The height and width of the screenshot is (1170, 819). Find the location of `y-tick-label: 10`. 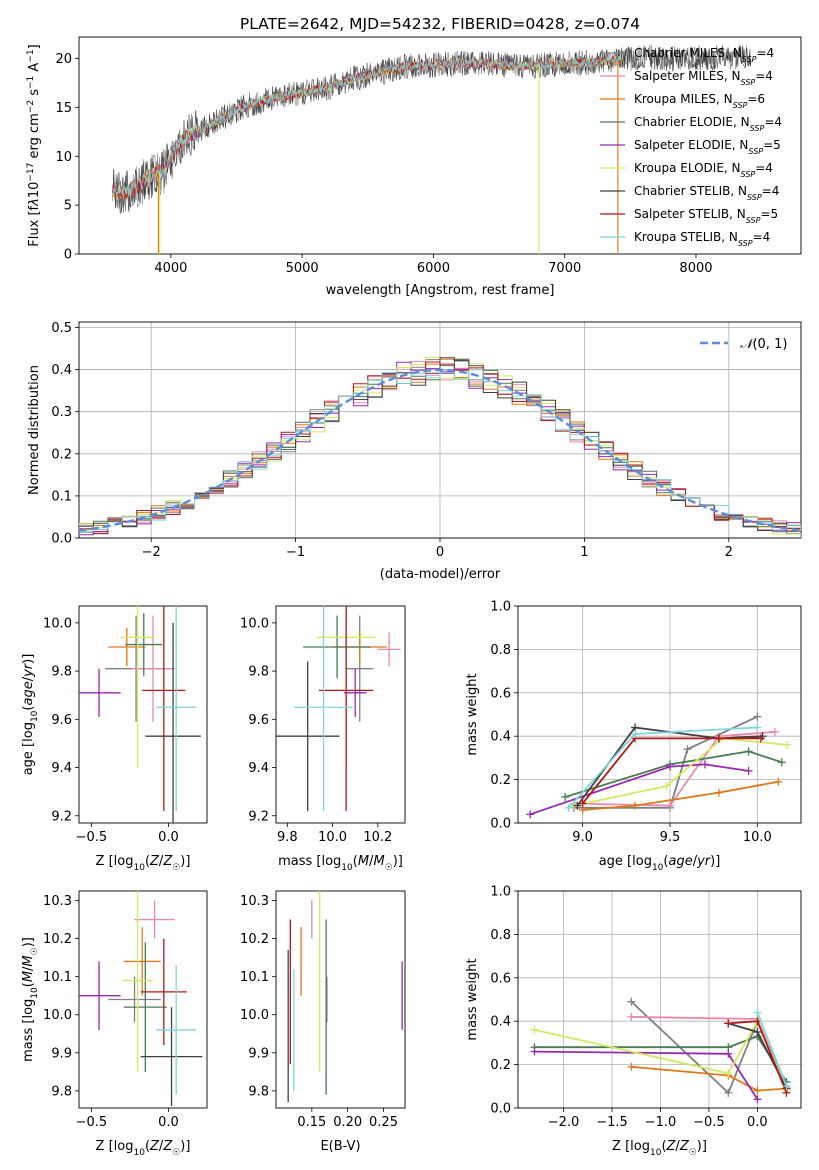

y-tick-label: 10 is located at coordinates (63, 157).